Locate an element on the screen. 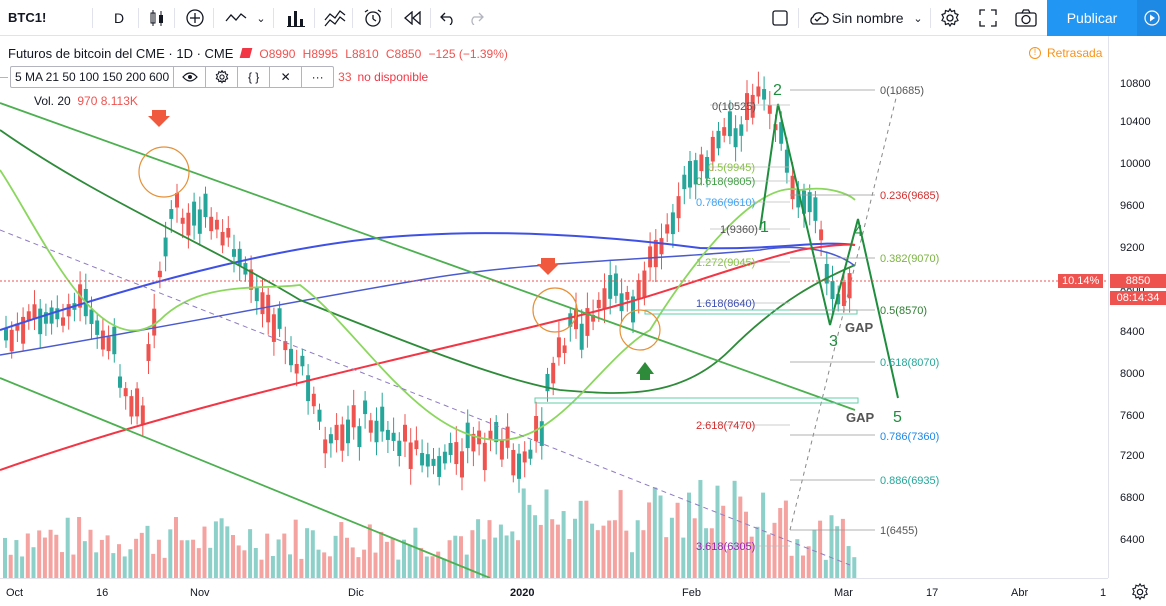  ma-indicator-box: 5 MA 21 50 100 150 200 600 { } ✕ ··· is located at coordinates (172, 77).